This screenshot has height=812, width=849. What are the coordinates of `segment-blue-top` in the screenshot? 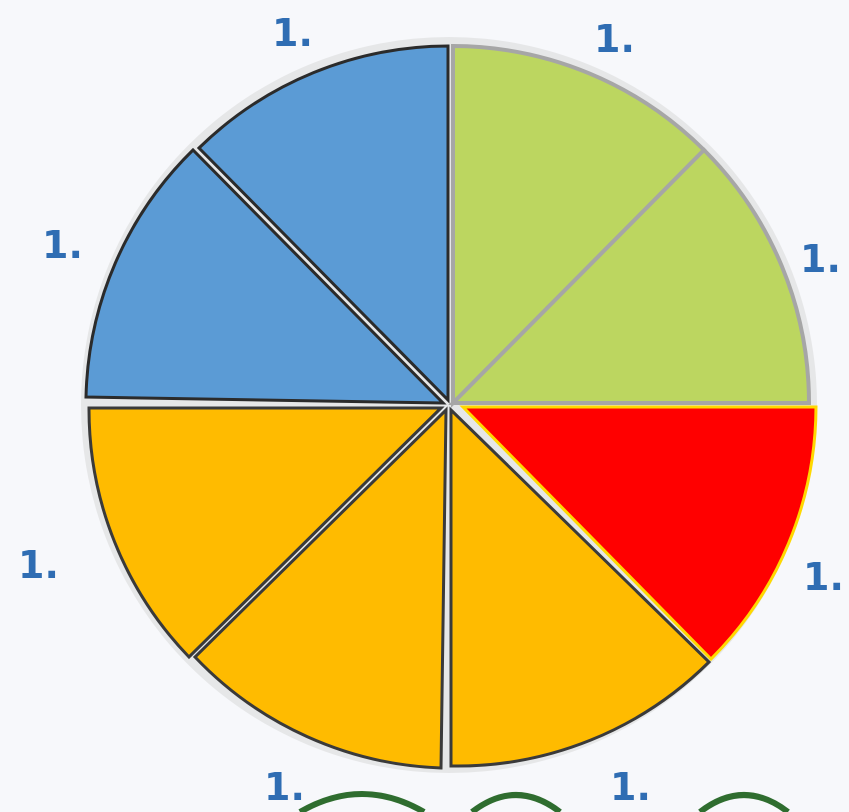 It's located at (323, 224).